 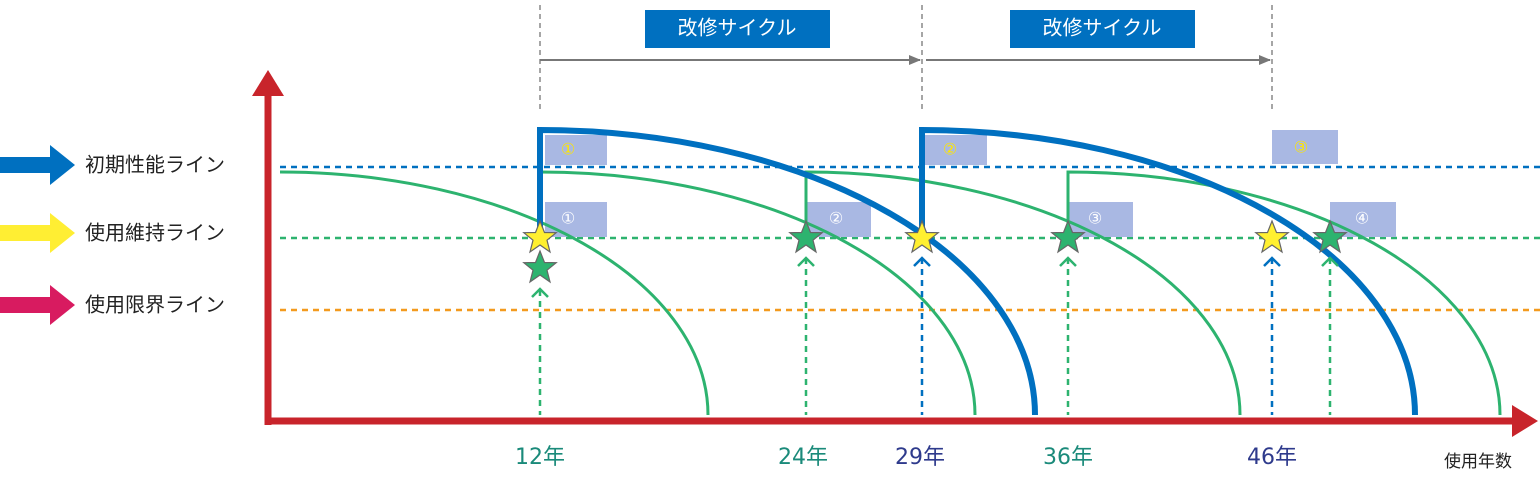 What do you see at coordinates (1068, 457) in the screenshot?
I see `year-label: 36年` at bounding box center [1068, 457].